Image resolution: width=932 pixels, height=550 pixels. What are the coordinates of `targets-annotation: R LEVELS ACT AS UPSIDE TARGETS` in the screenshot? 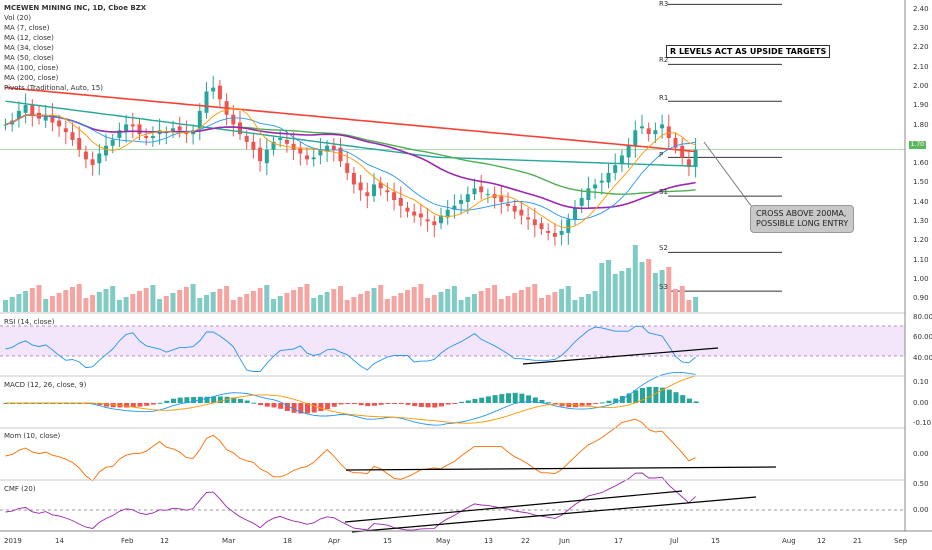 It's located at (748, 51).